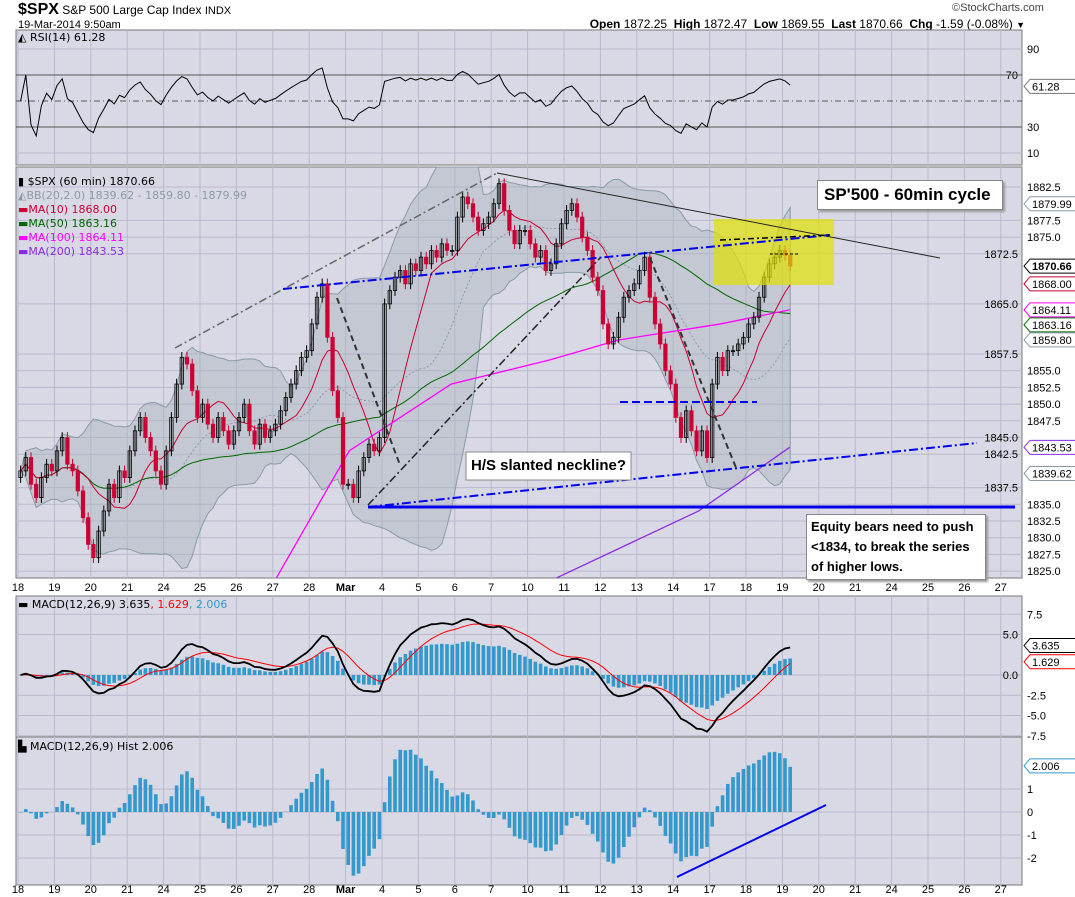 This screenshot has width=1075, height=897. I want to click on low-value: 1869.55, so click(803, 24).